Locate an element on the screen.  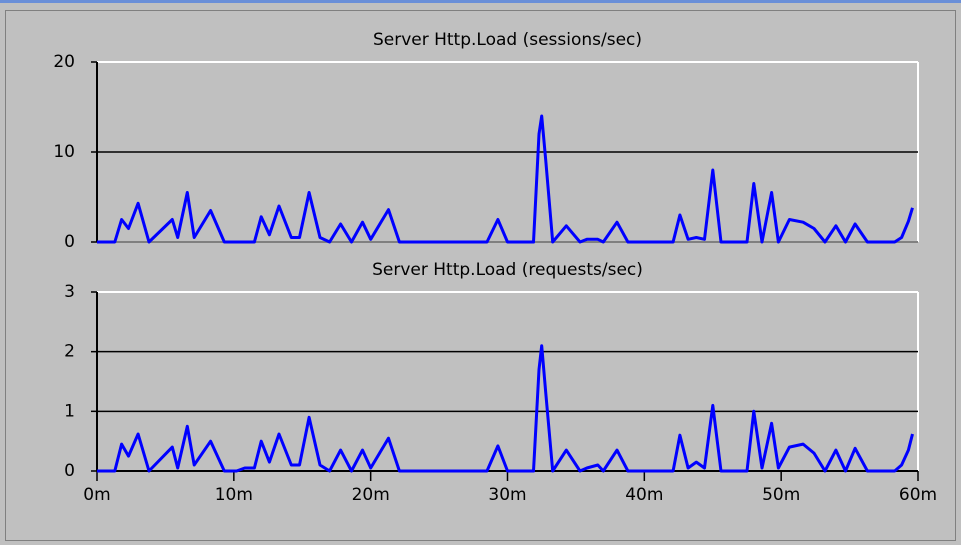
x-tick-label: 50m is located at coordinates (781, 495).